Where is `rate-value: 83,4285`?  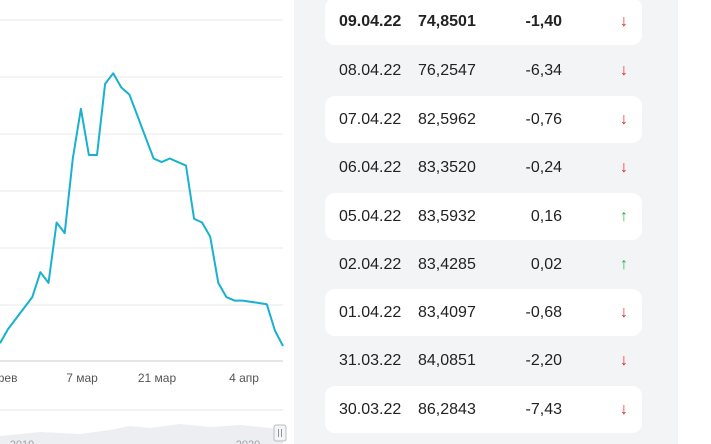
rate-value: 83,4285 is located at coordinates (447, 264).